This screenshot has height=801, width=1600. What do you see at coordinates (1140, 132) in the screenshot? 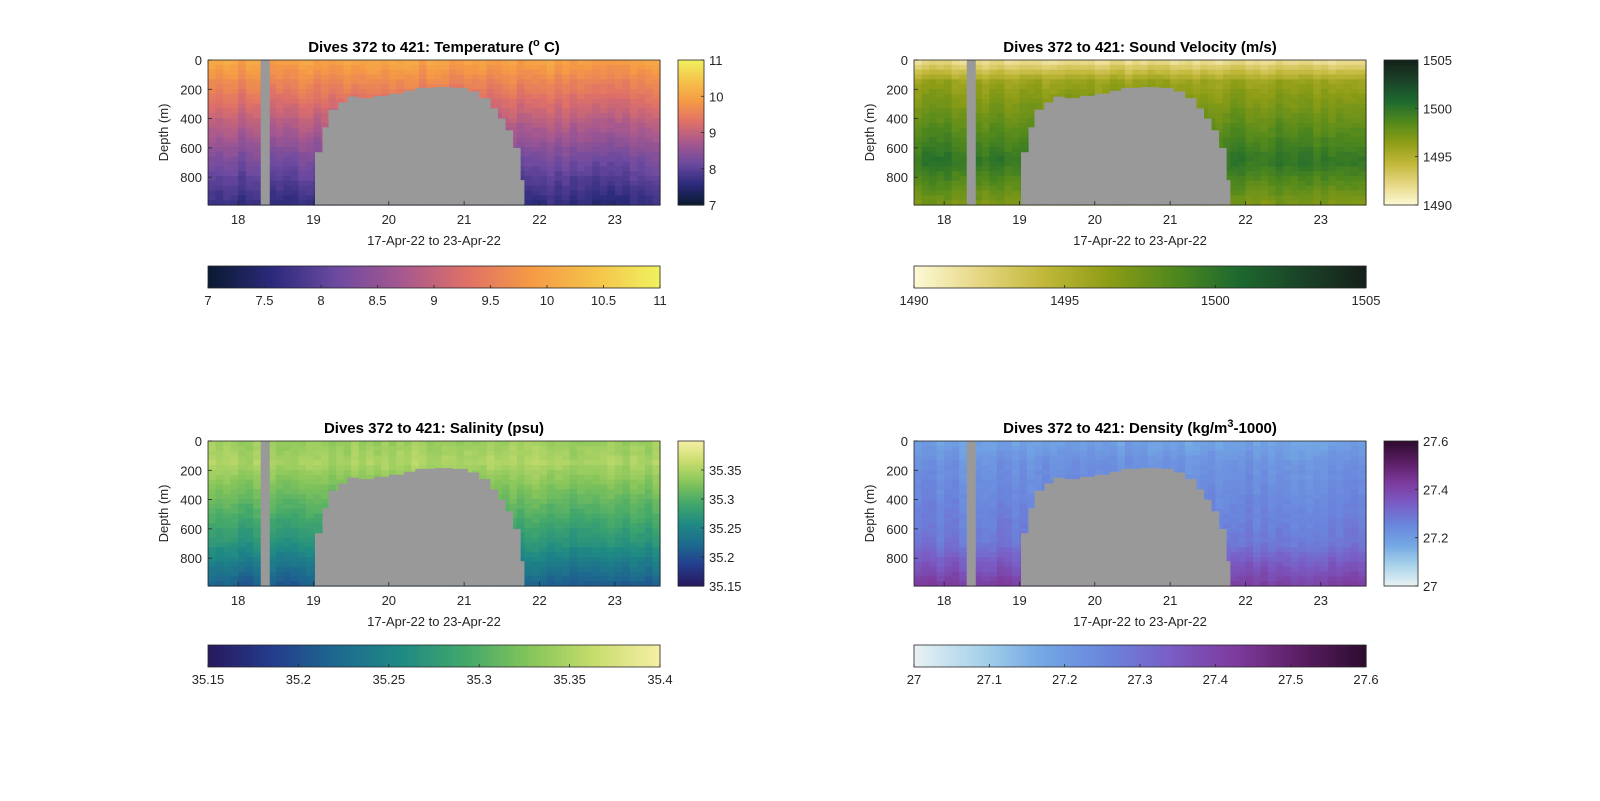
I see `axes-box` at bounding box center [1140, 132].